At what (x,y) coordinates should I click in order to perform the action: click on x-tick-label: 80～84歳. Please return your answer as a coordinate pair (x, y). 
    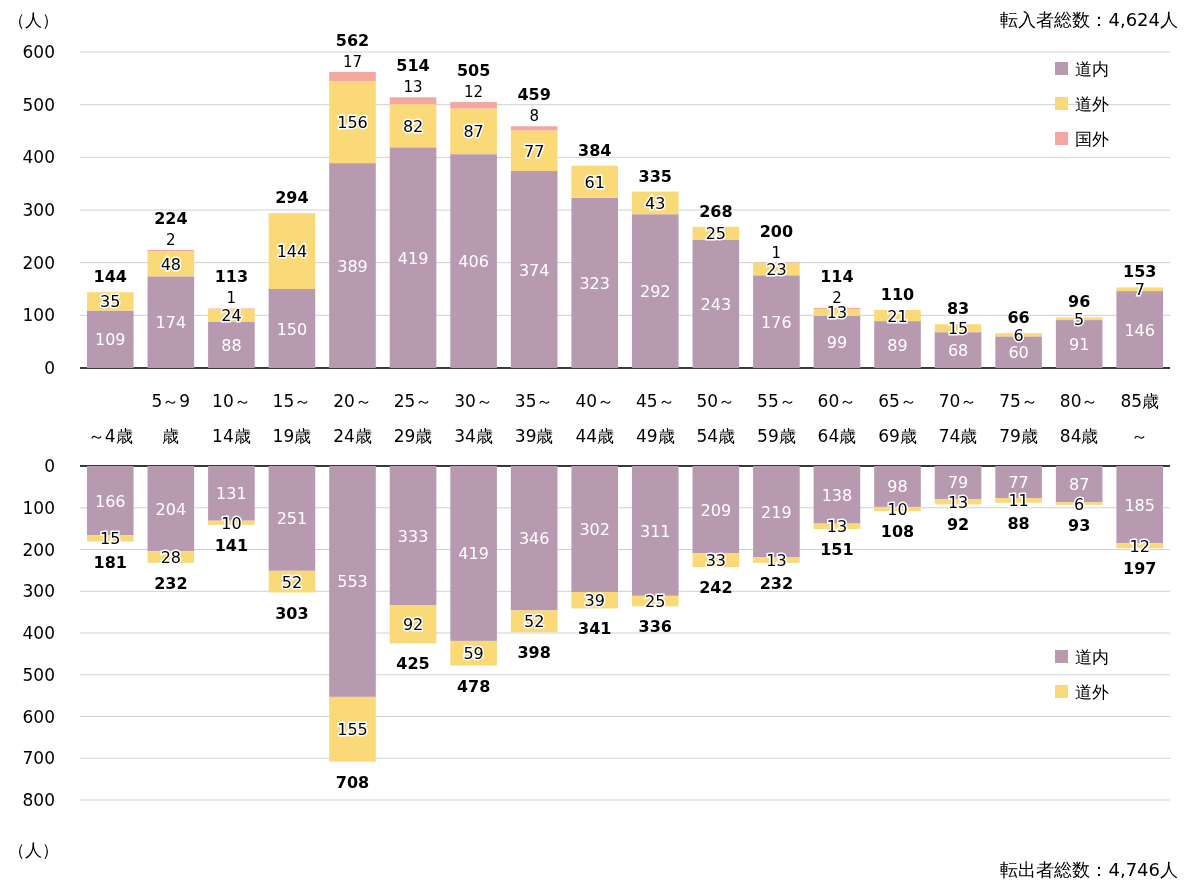
    Looking at the image, I should click on (1079, 418).